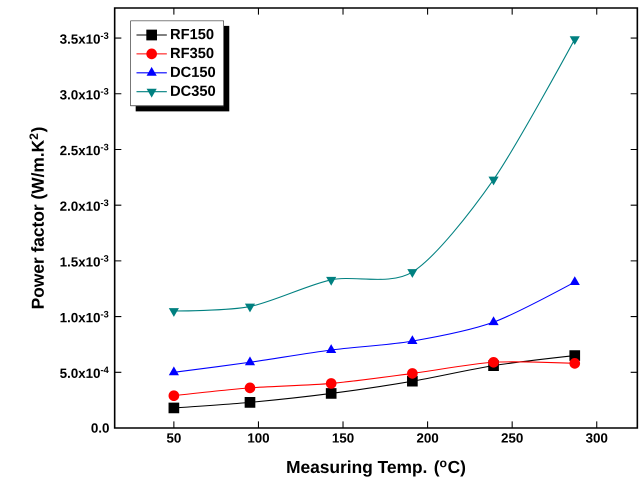  Describe the element at coordinates (173, 438) in the screenshot. I see `x-tick-label: 50` at that location.